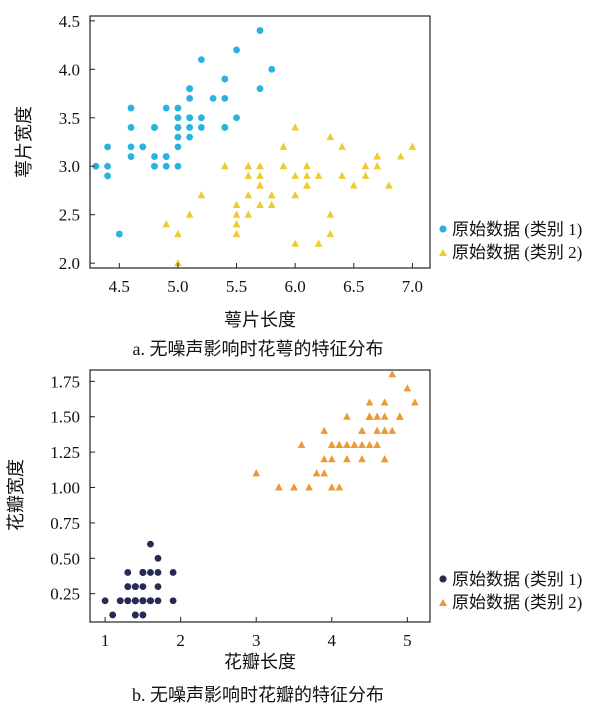 This screenshot has height=715, width=616. I want to click on chart-a-y-axis-title: 萼片宽度, so click(24, 142).